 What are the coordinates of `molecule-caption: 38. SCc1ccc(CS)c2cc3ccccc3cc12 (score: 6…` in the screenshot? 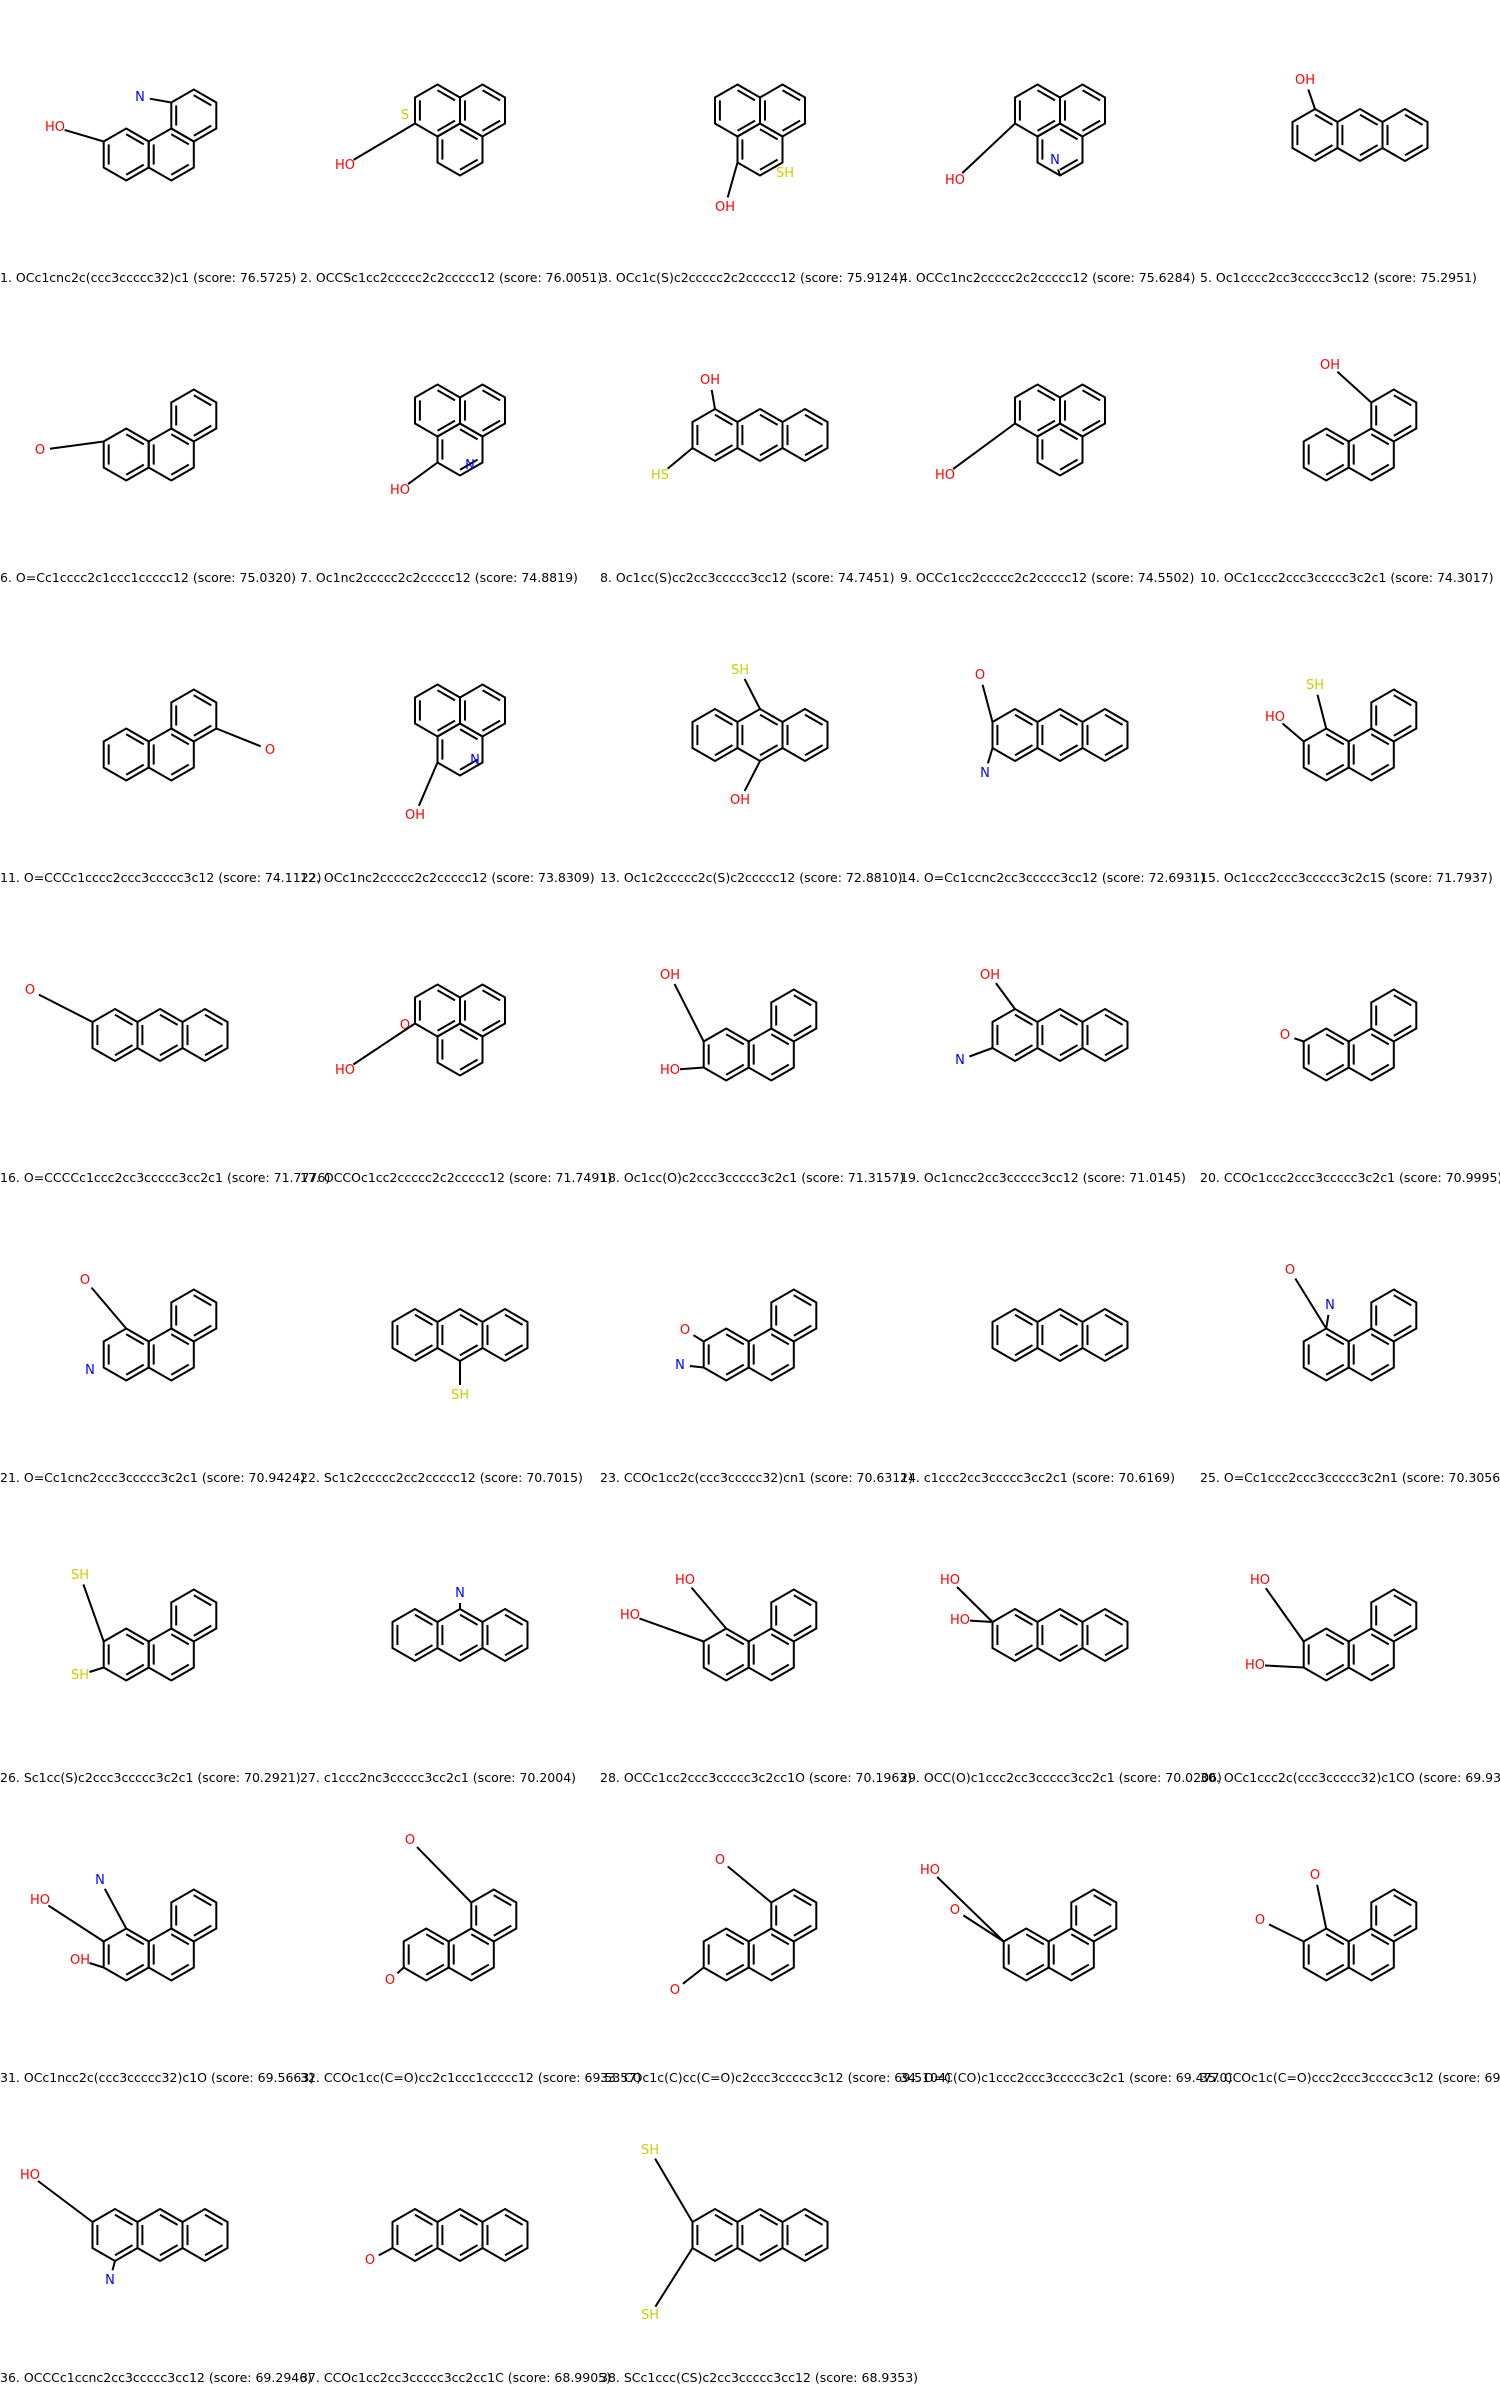 It's located at (759, 2377).